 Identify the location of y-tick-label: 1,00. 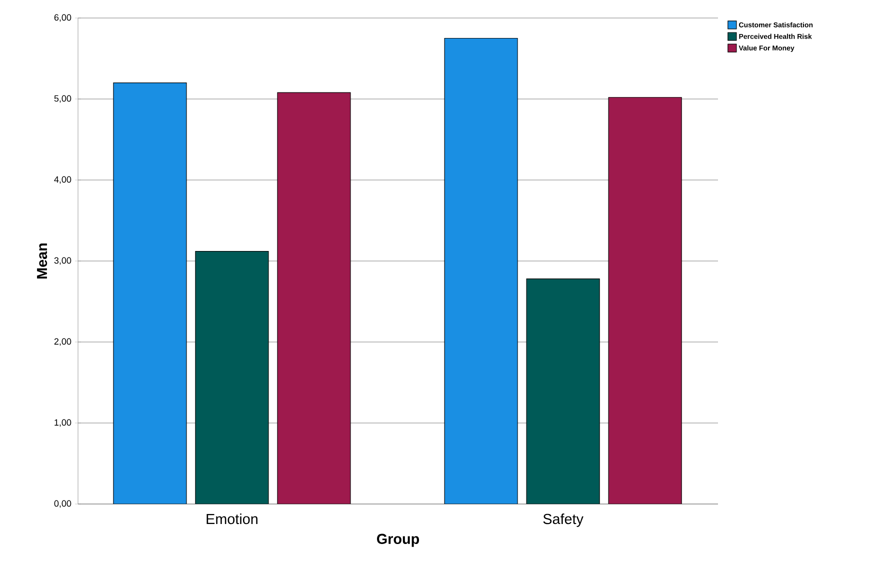
(63, 423).